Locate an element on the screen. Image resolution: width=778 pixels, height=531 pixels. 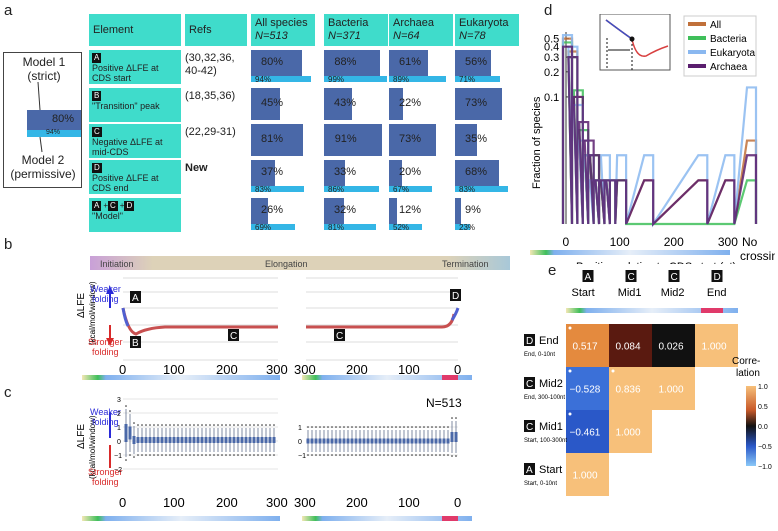
heat-value: 0.026 is located at coordinates (671, 347).